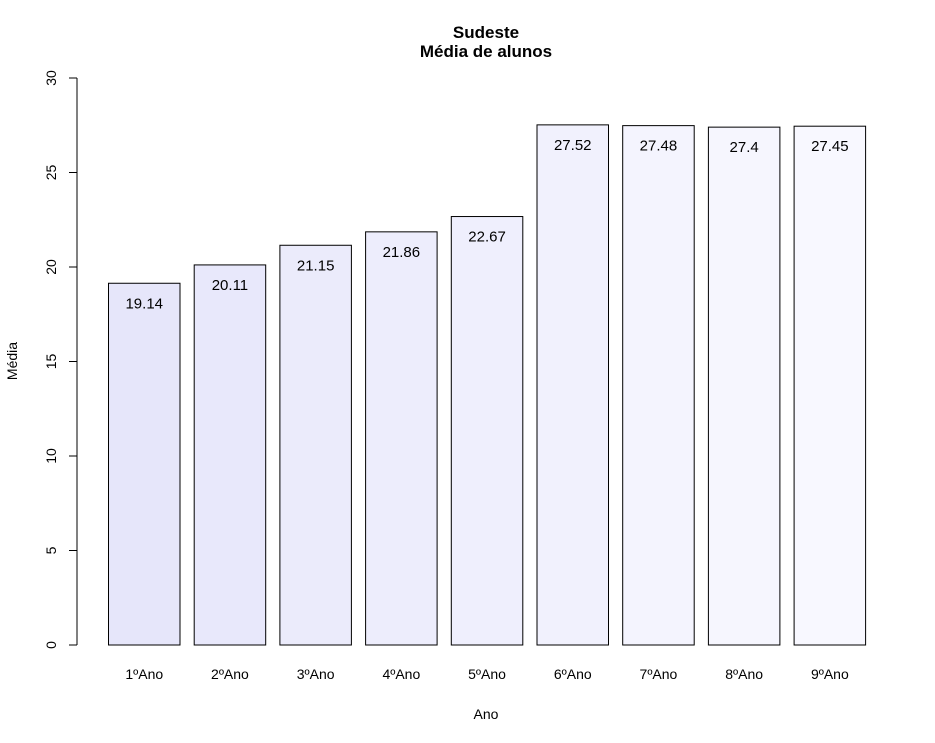  I want to click on bar-data-label: 27.52, so click(573, 145).